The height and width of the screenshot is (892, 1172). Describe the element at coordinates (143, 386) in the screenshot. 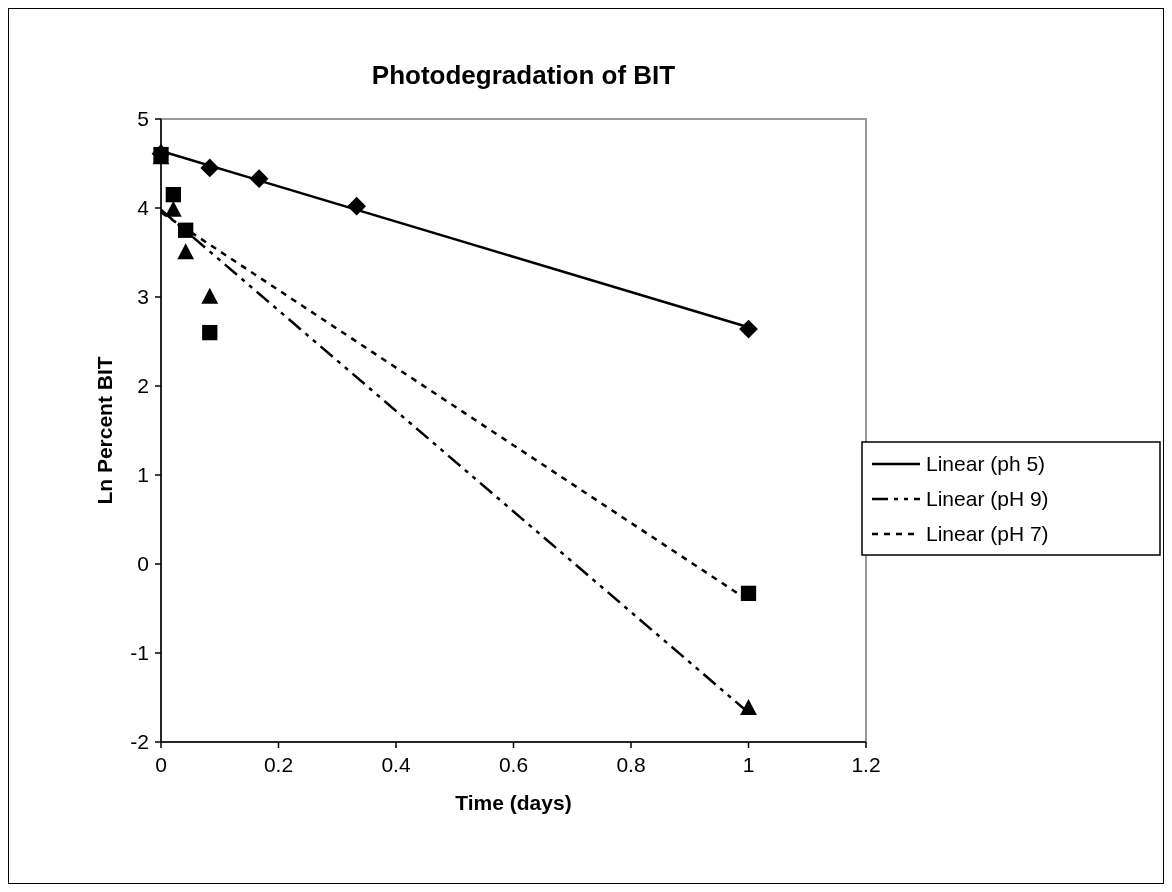

I see `y-tick-label: 2` at that location.